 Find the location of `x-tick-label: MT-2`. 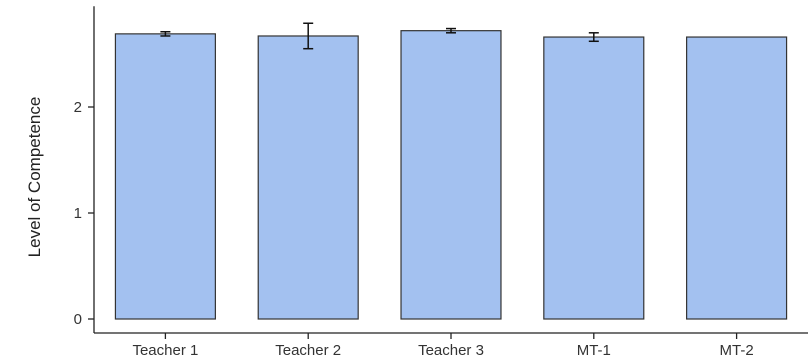

x-tick-label: MT-2 is located at coordinates (737, 350).